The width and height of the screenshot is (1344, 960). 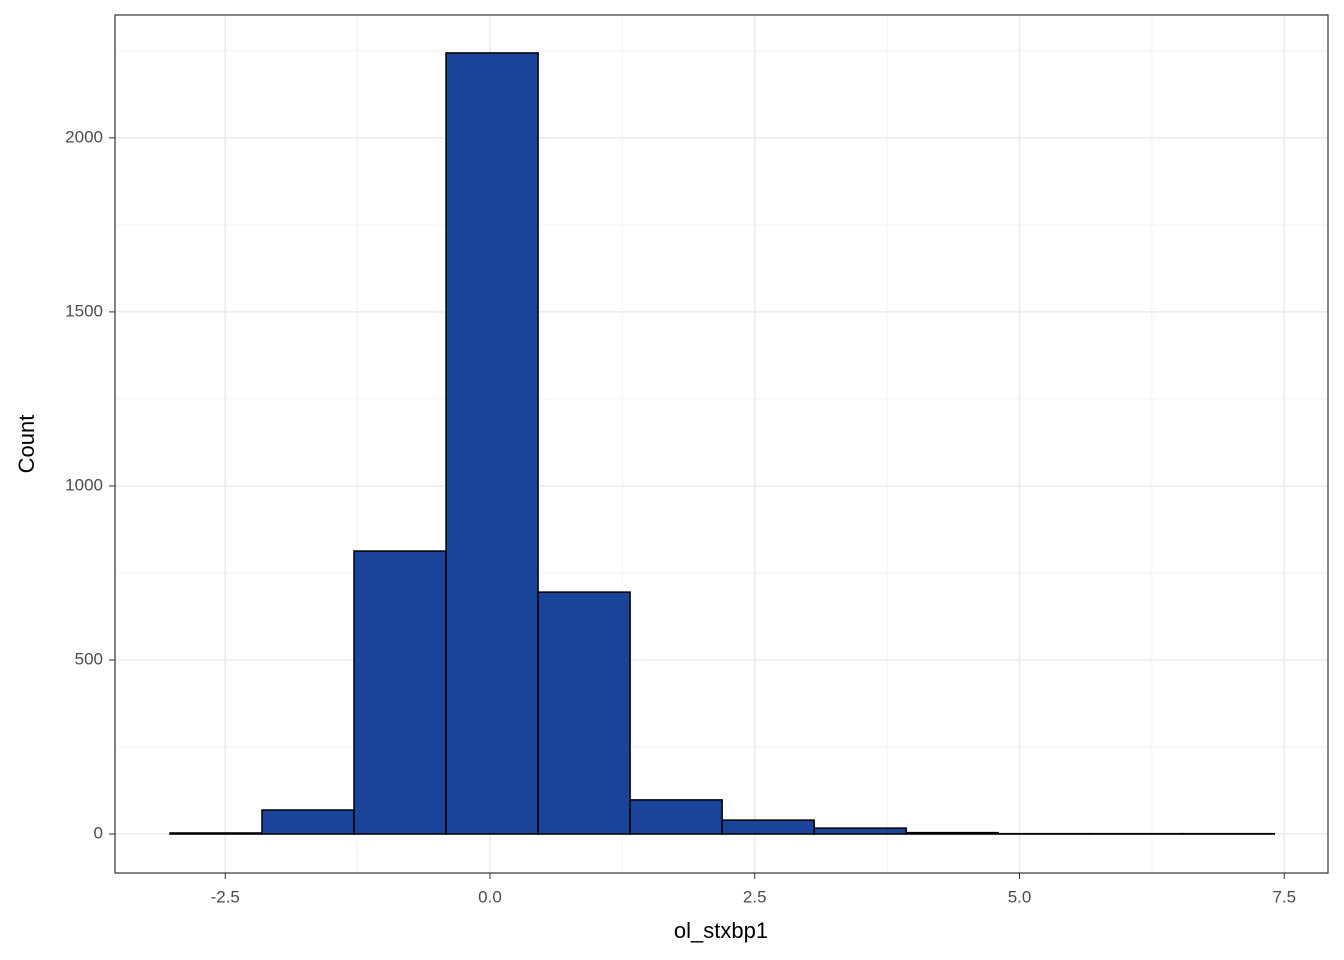 I want to click on x-tick-label: 0.0, so click(x=490, y=896).